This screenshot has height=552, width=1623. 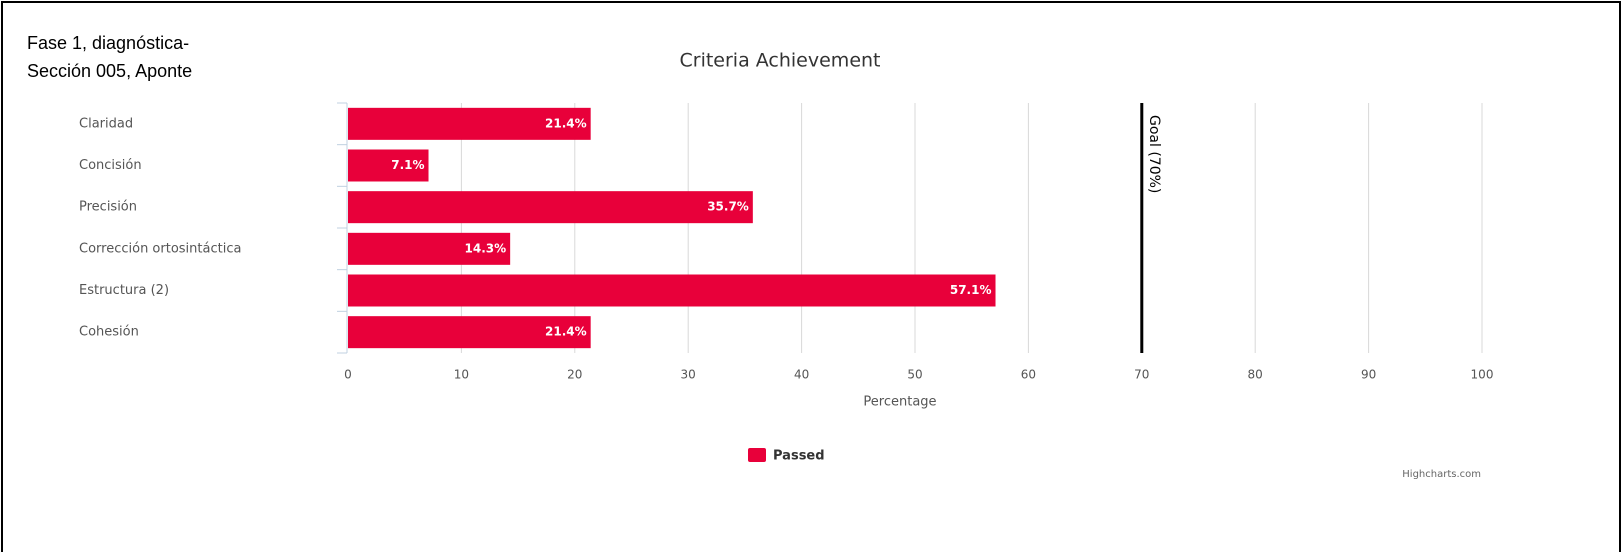 What do you see at coordinates (108, 207) in the screenshot?
I see `y-tick-label: Precisión` at bounding box center [108, 207].